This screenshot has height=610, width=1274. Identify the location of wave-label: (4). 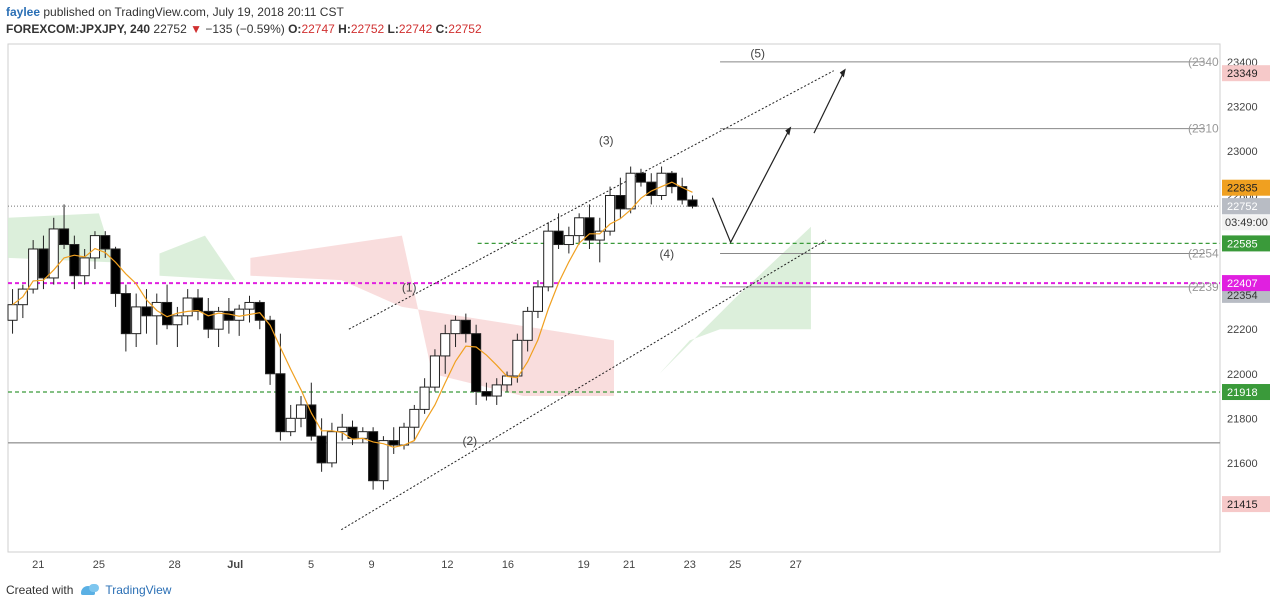
(666, 254).